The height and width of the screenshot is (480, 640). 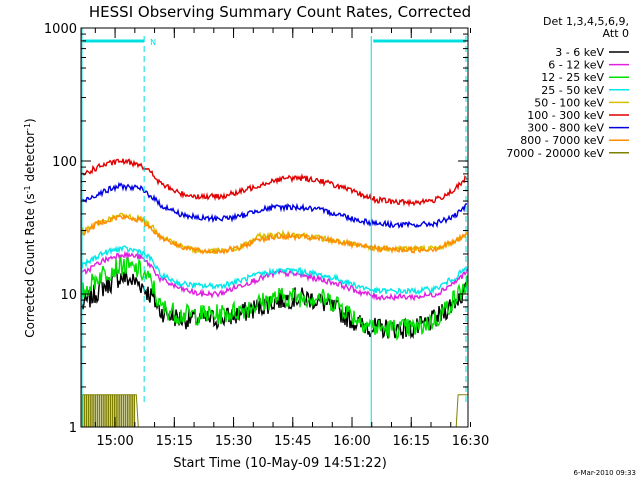 What do you see at coordinates (27, 127) in the screenshot?
I see `y-axis-label-exp2: -1` at bounding box center [27, 127].